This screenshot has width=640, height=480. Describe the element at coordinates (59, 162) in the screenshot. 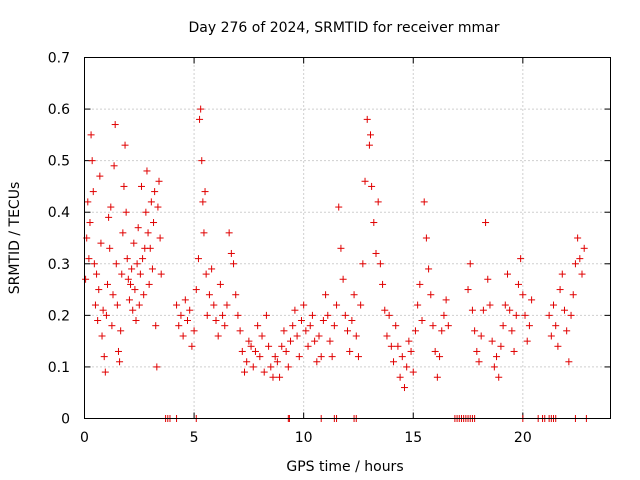

I see `y-tick-label: 0.5` at that location.